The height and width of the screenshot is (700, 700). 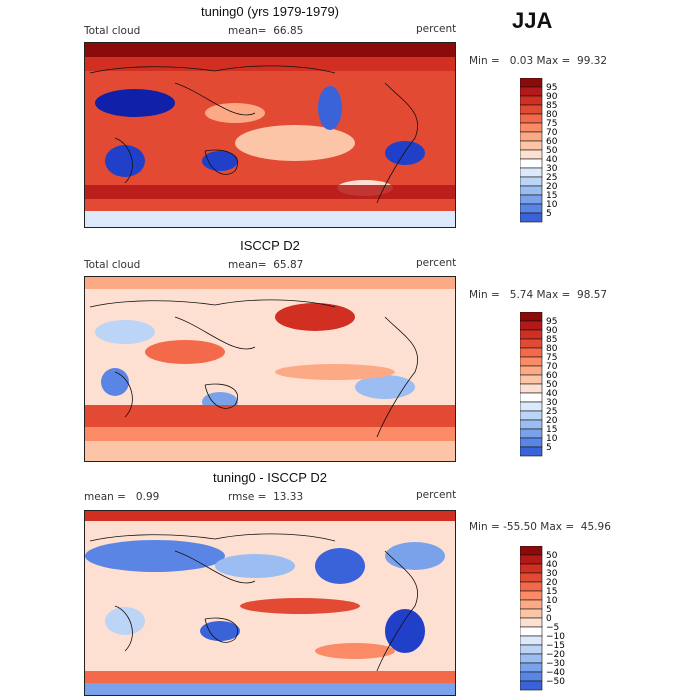 What do you see at coordinates (552, 205) in the screenshot?
I see `colorbar-label: 10` at bounding box center [552, 205].